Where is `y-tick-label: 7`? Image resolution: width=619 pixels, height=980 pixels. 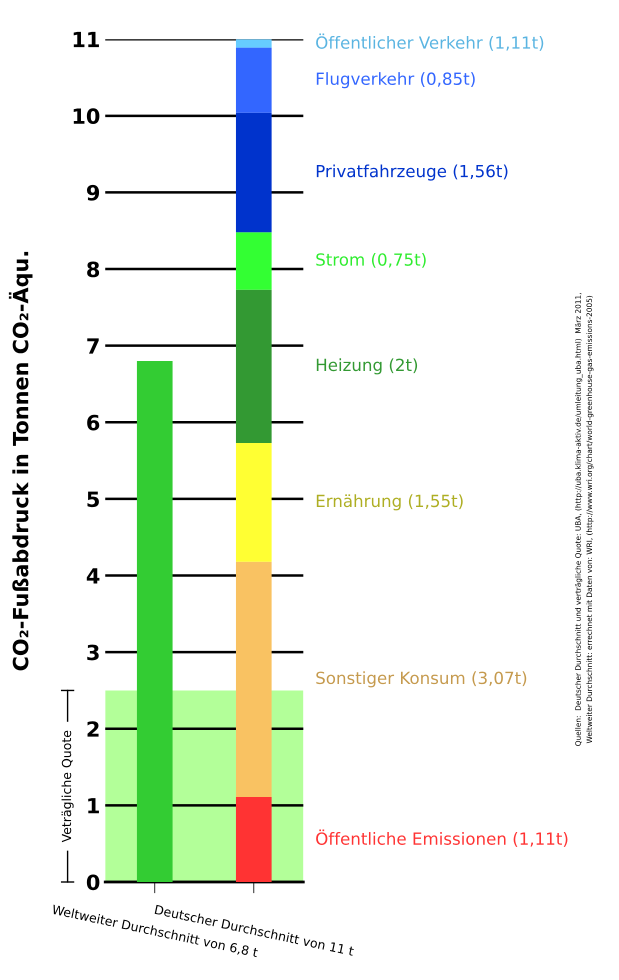 y-tick-label: 7 is located at coordinates (93, 346).